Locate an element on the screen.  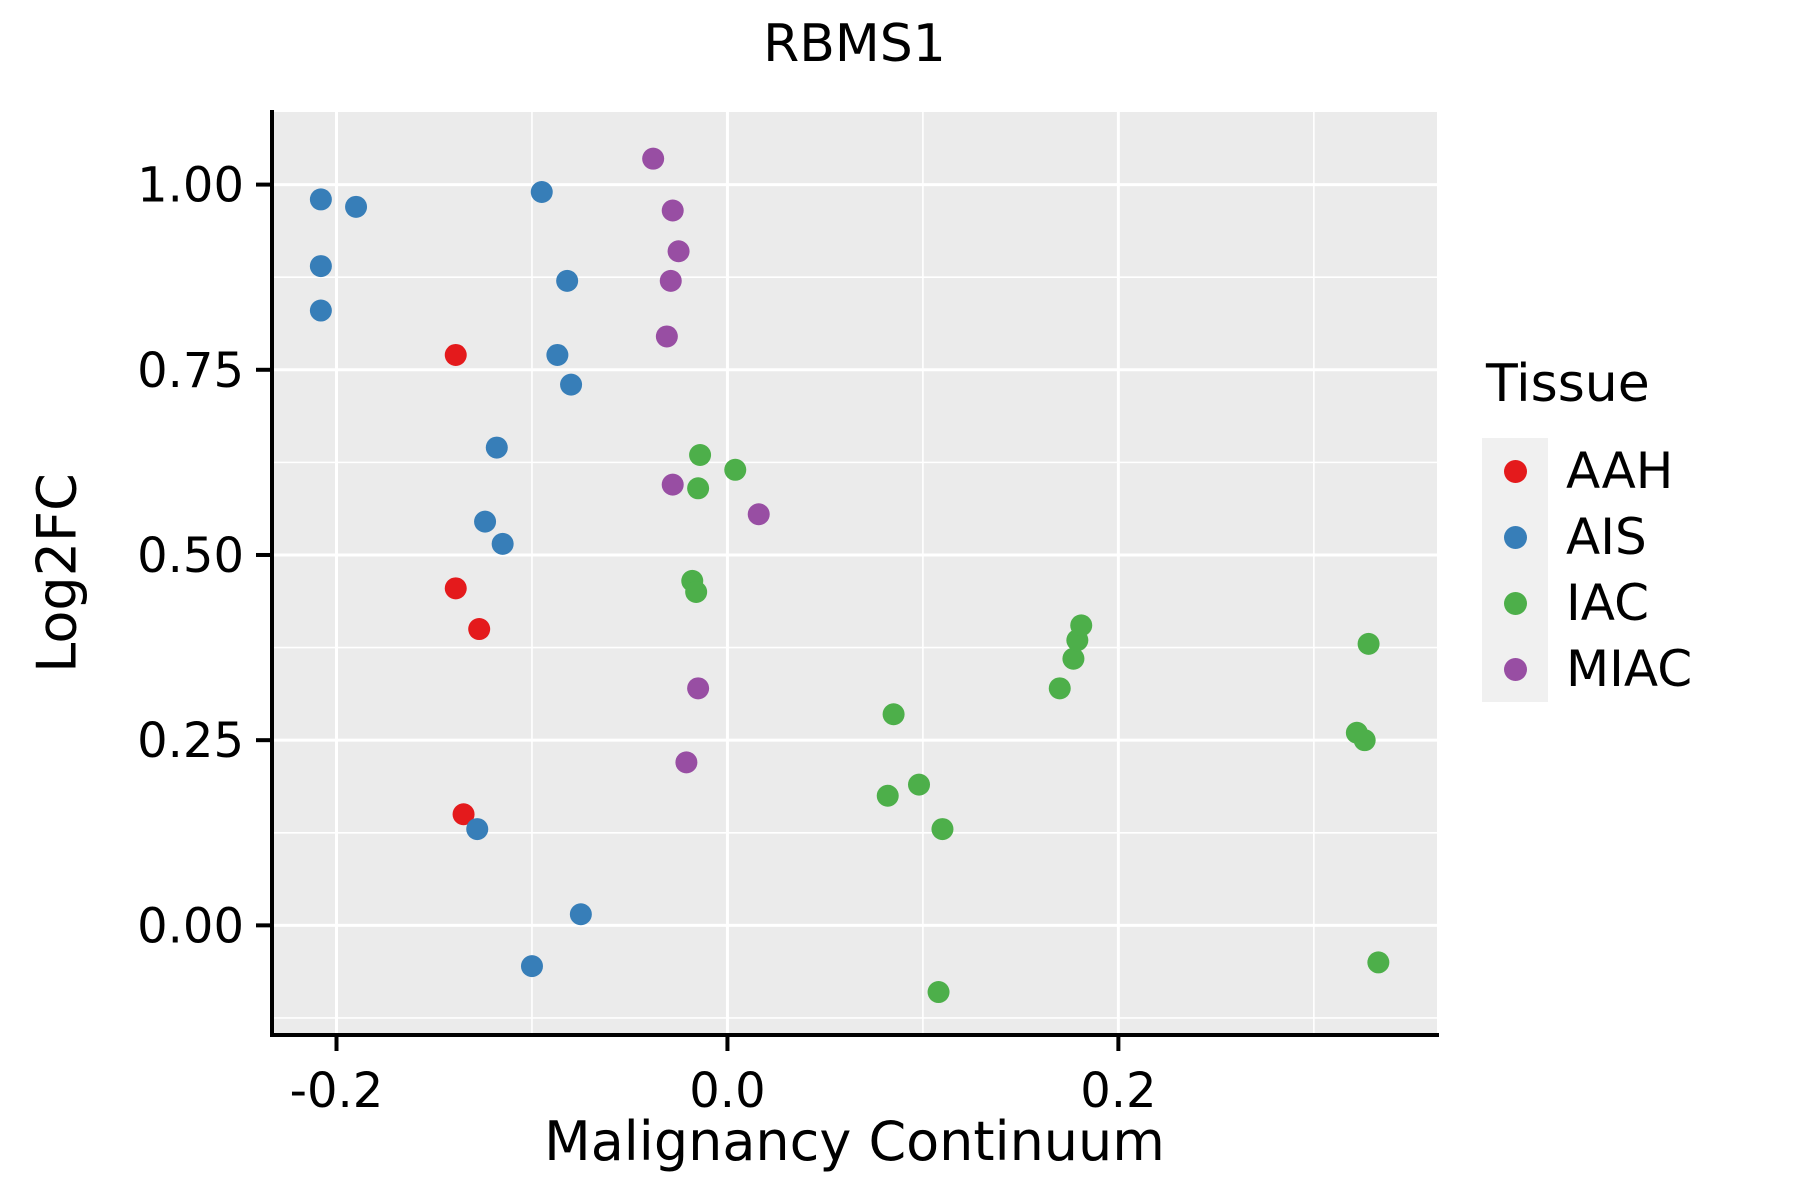
y-tick-label: 0.75 is located at coordinates (190, 371).